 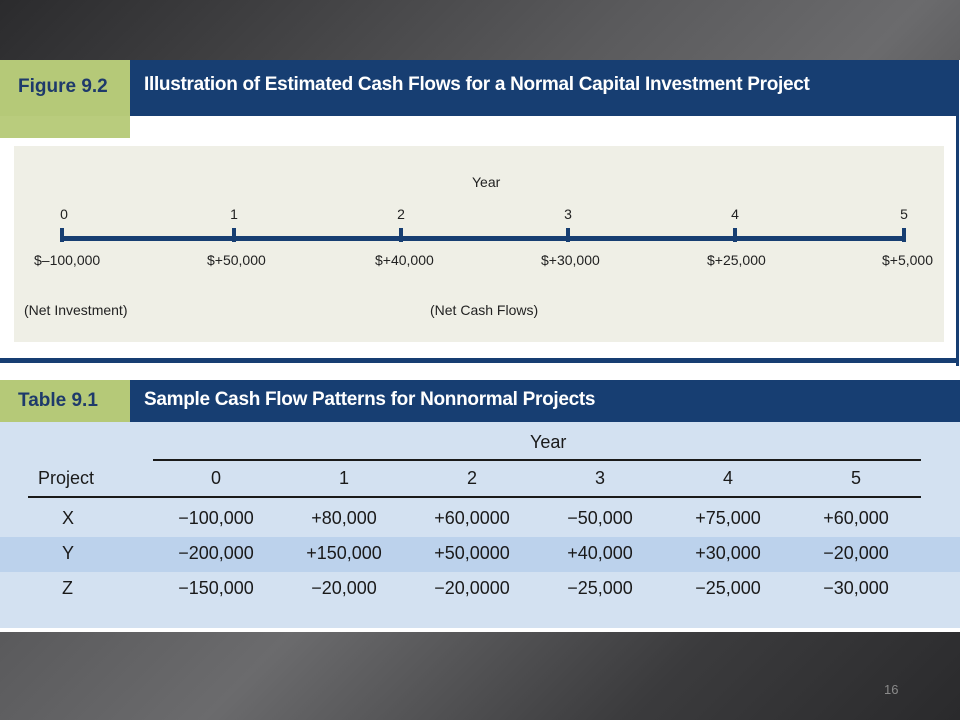 I want to click on table-cell: −150,000, so click(x=216, y=588).